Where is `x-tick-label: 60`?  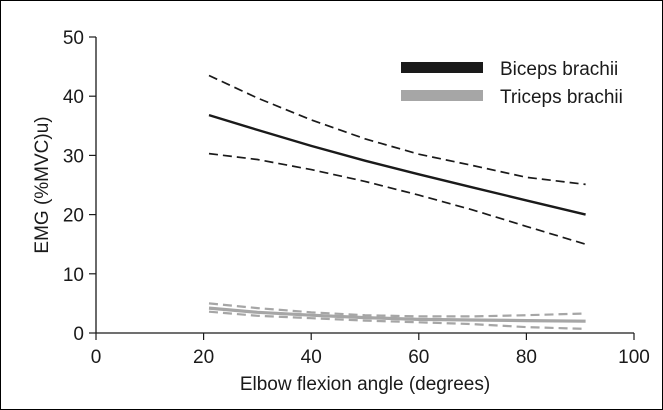
x-tick-label: 60 is located at coordinates (418, 357).